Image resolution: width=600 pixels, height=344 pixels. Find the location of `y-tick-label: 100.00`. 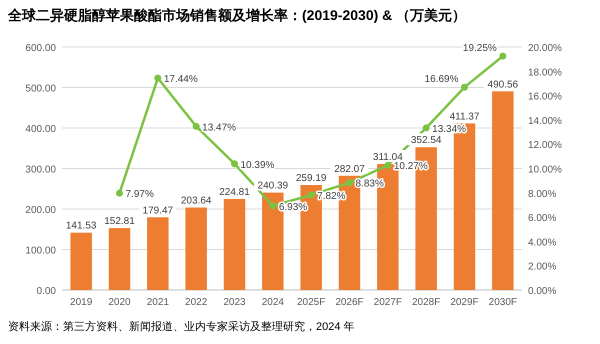

y-tick-label: 100.00 is located at coordinates (40, 251).